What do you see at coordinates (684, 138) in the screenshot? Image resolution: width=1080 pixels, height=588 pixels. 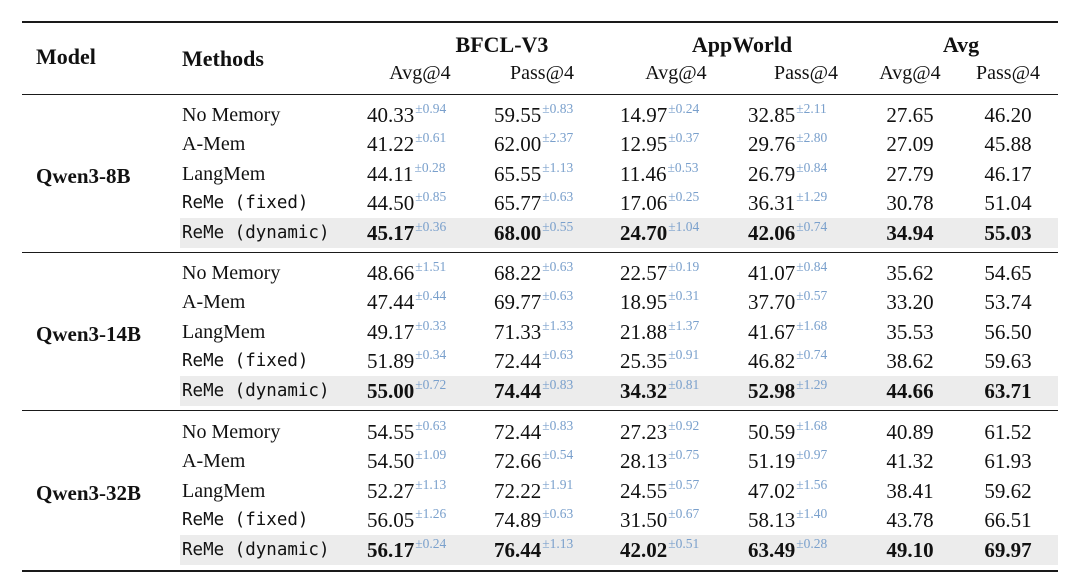 I see `std-dev: ±0.37` at bounding box center [684, 138].